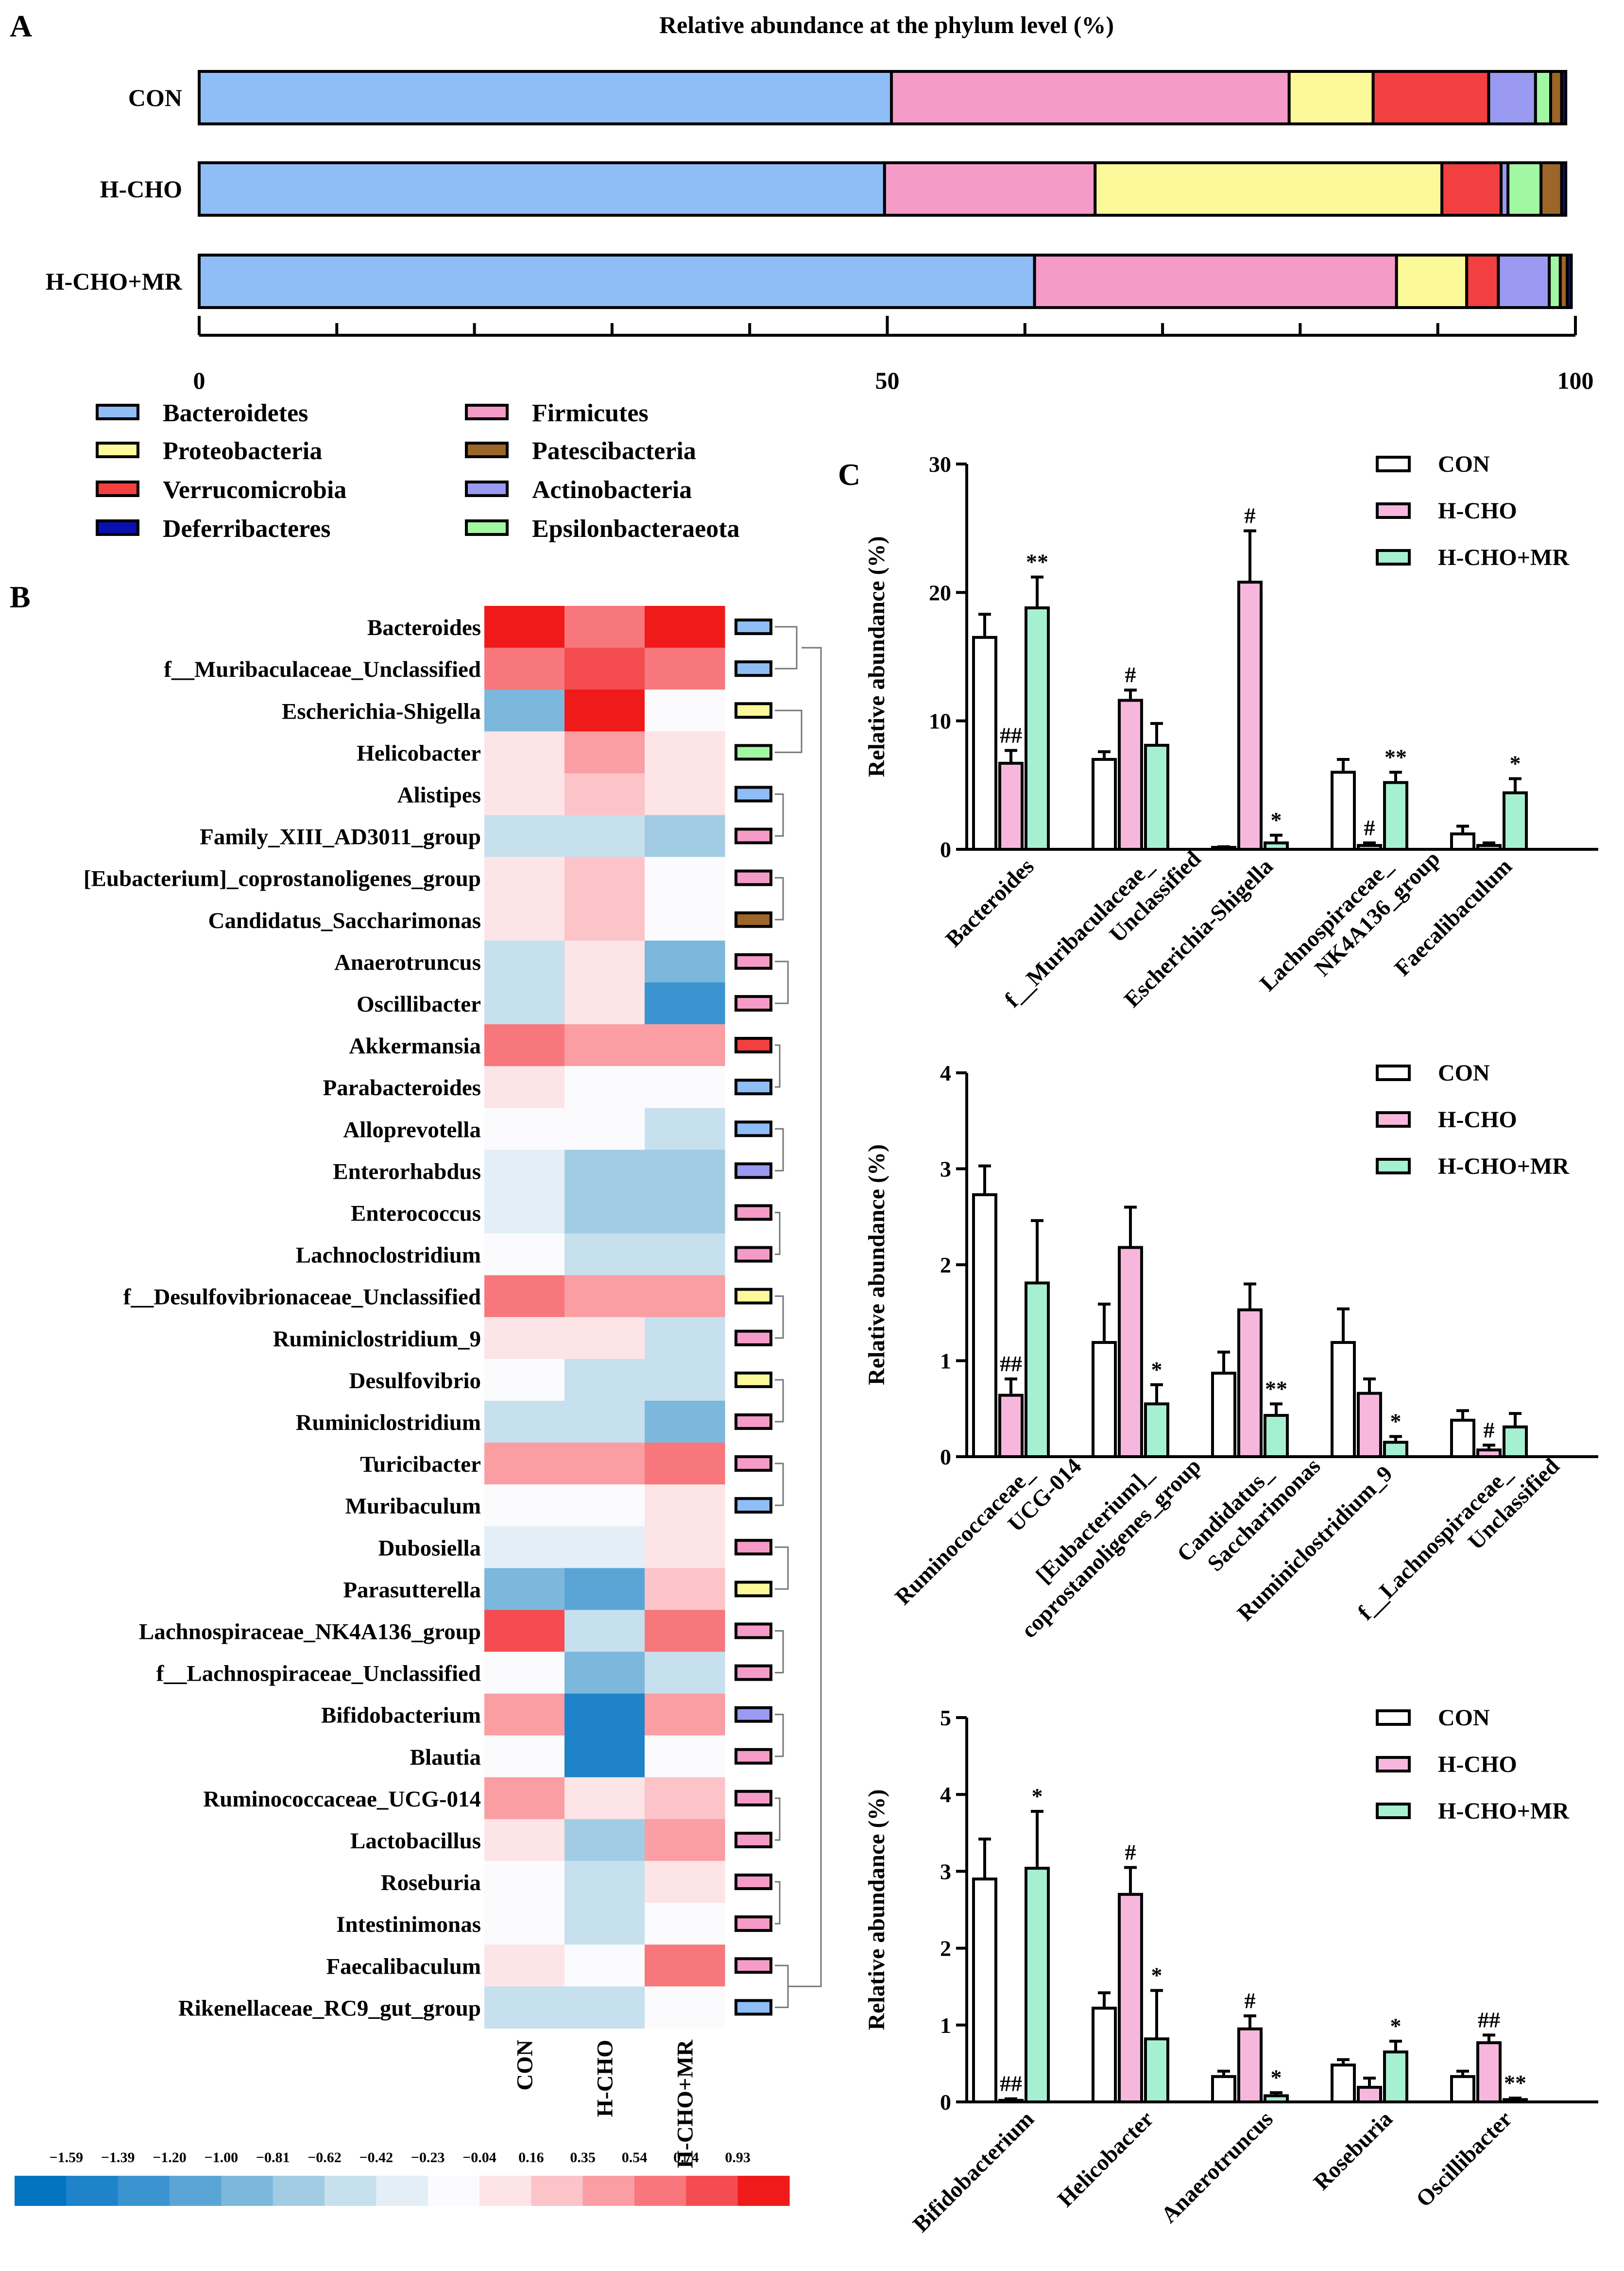 The image size is (1624, 2271). What do you see at coordinates (685, 1547) in the screenshot?
I see `heatmap-cell-dubosiella-h-cho-mr` at bounding box center [685, 1547].